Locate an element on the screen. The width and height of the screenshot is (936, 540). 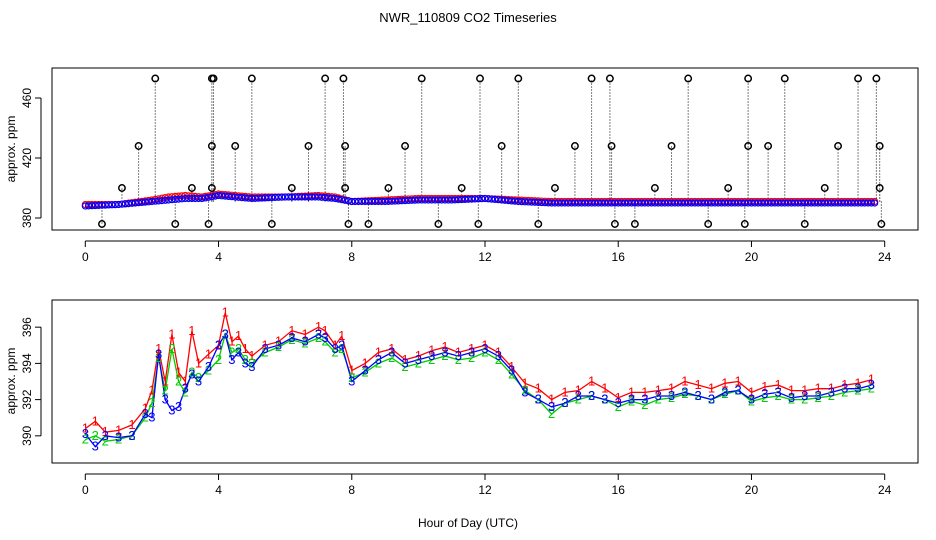
top-low-point is located at coordinates (348, 224).